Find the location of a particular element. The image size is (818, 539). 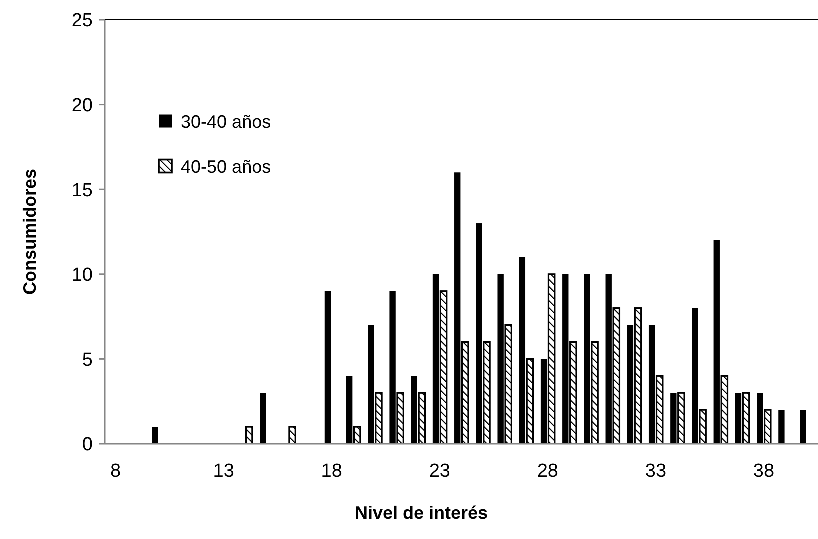

y-tick-label: 5 is located at coordinates (87, 360).